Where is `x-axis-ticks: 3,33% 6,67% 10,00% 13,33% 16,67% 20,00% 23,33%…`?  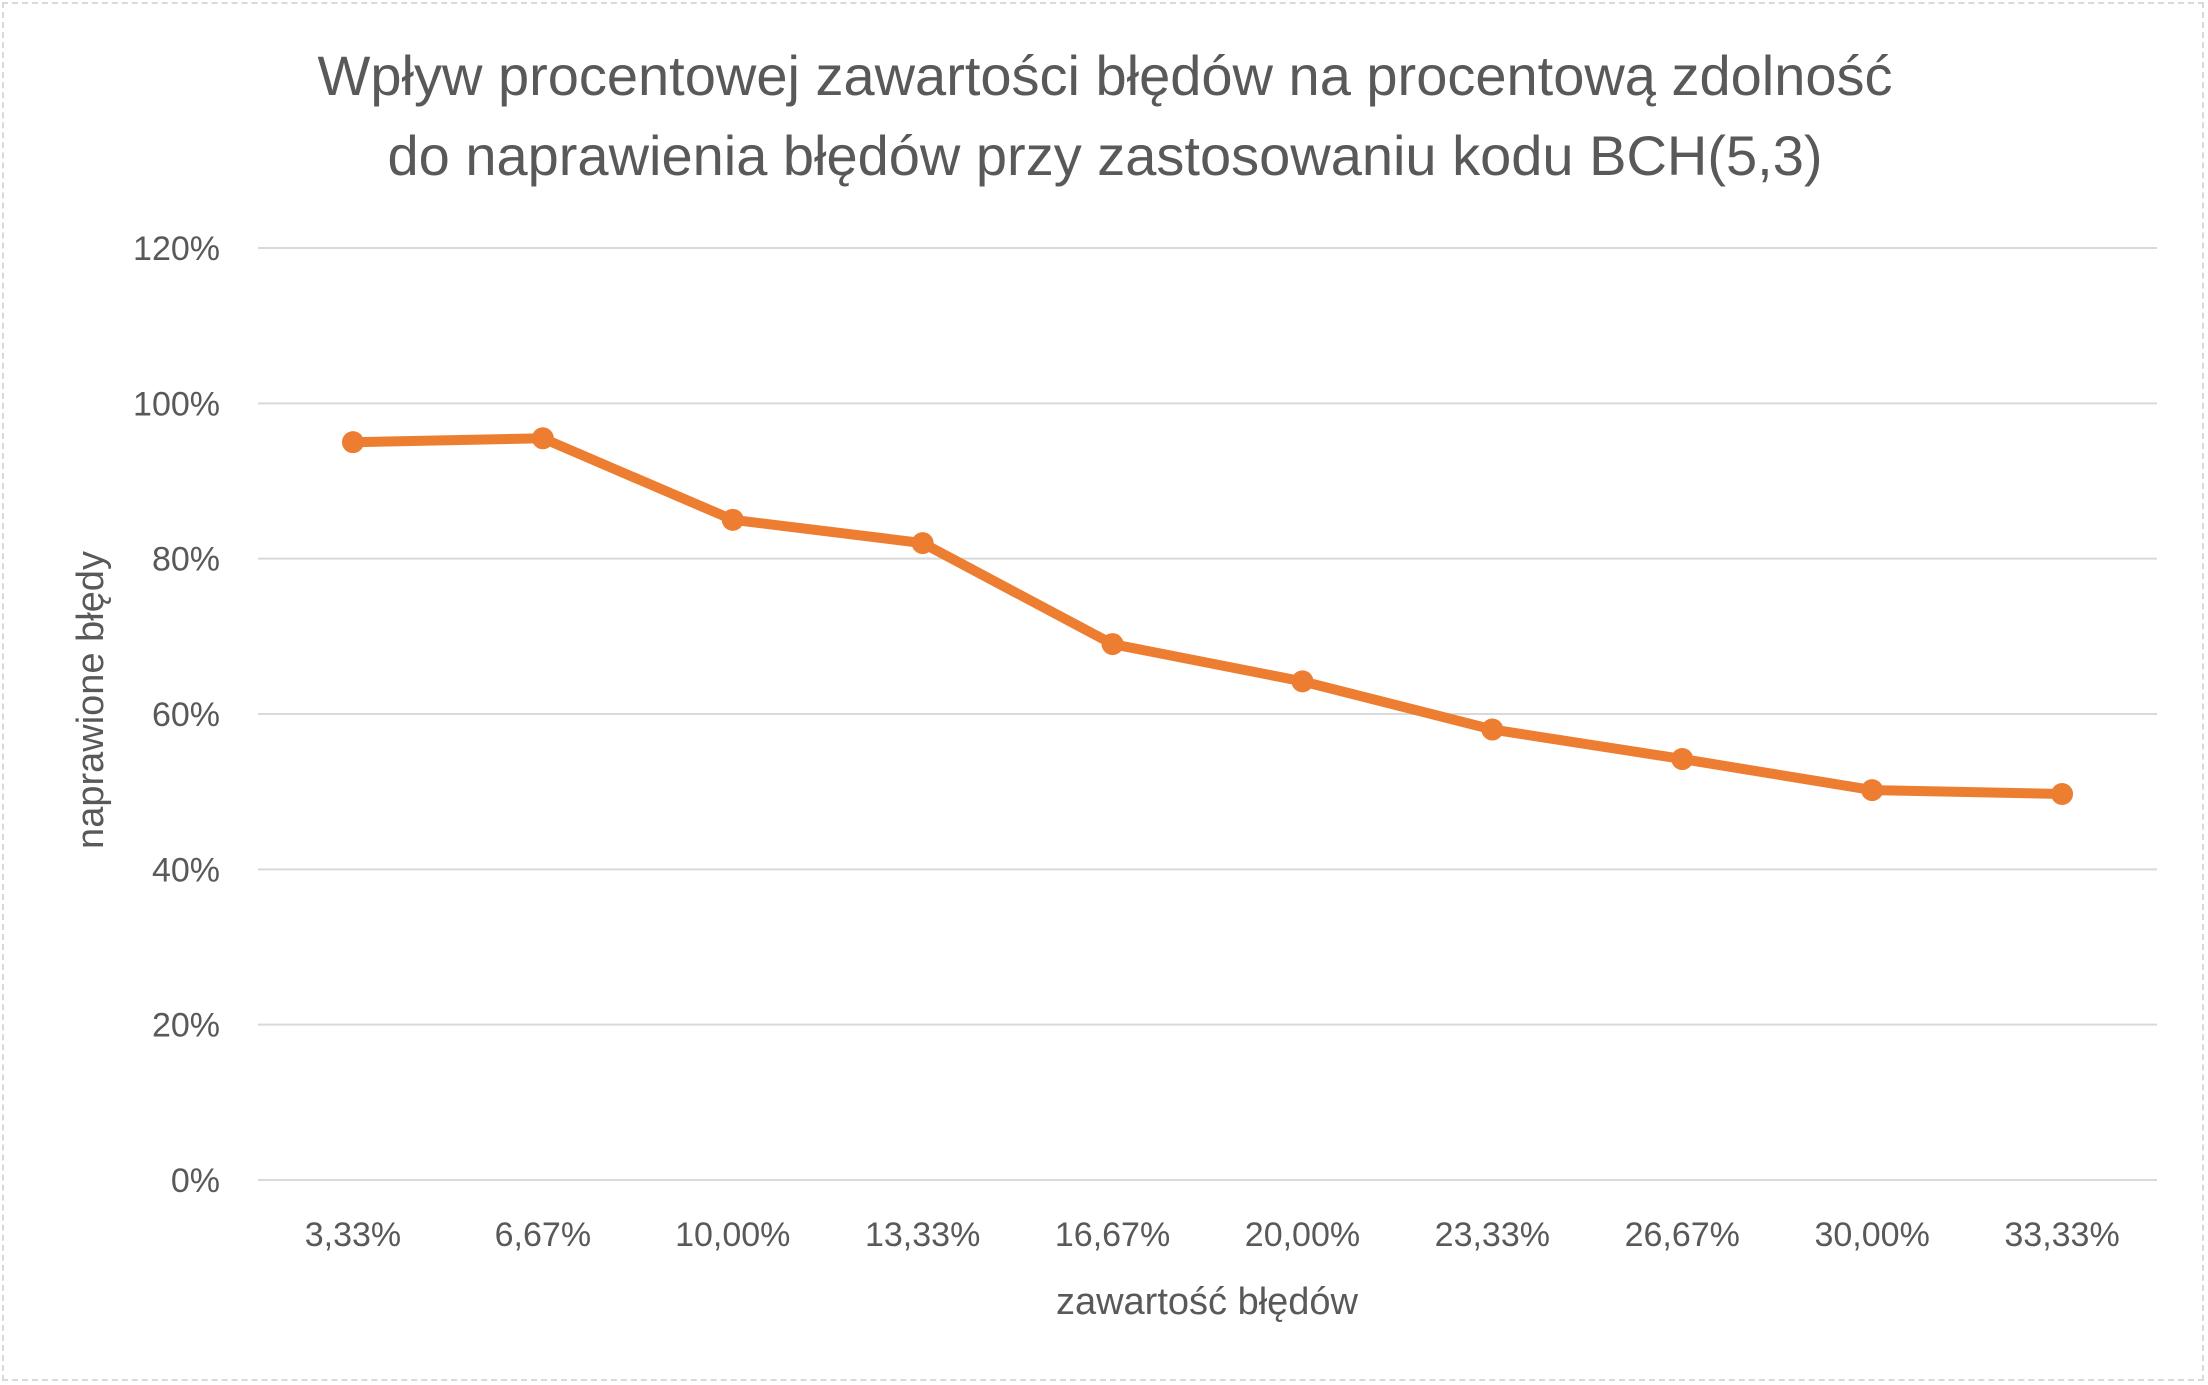 x-axis-ticks: 3,33% 6,67% 10,00% 13,33% 16,67% 20,00% 23,33%… is located at coordinates (1212, 1235).